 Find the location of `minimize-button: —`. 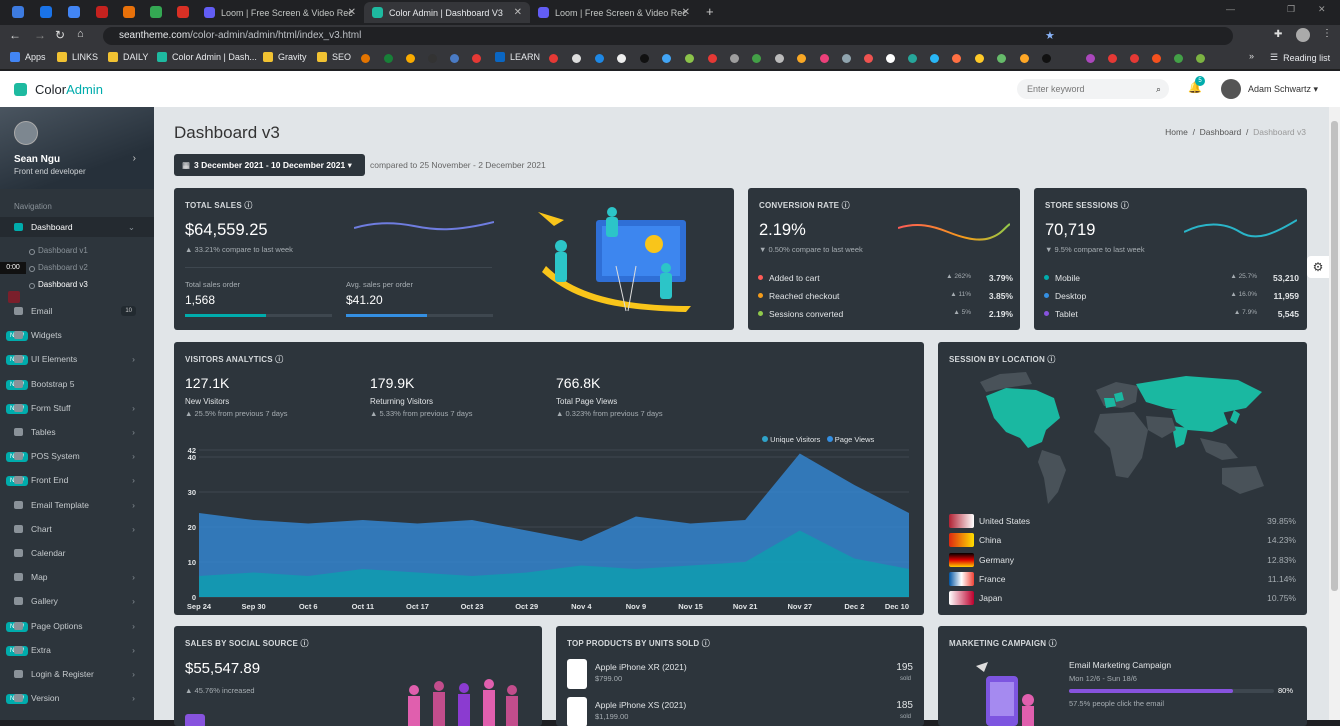

minimize-button: — is located at coordinates (1230, 9).